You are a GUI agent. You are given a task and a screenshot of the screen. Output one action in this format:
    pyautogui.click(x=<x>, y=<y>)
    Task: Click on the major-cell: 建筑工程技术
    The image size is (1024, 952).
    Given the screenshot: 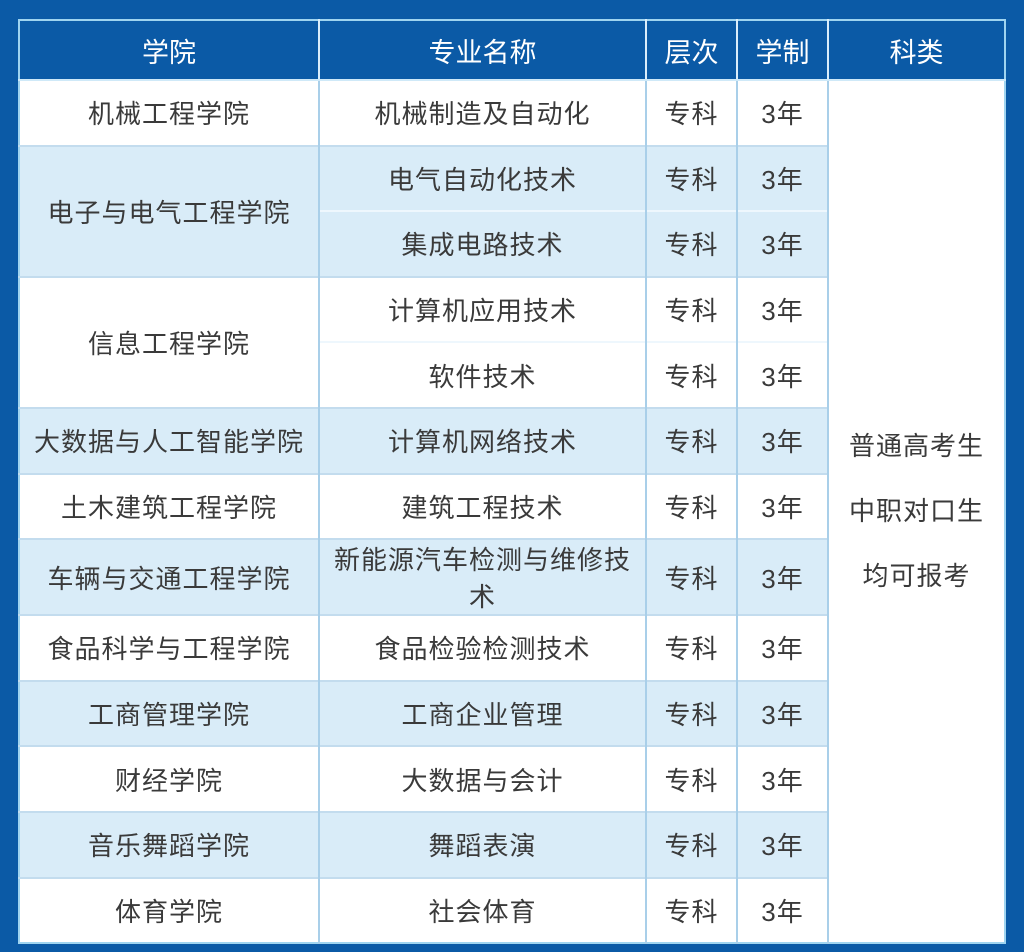 What is the action you would take?
    pyautogui.click(x=482, y=506)
    